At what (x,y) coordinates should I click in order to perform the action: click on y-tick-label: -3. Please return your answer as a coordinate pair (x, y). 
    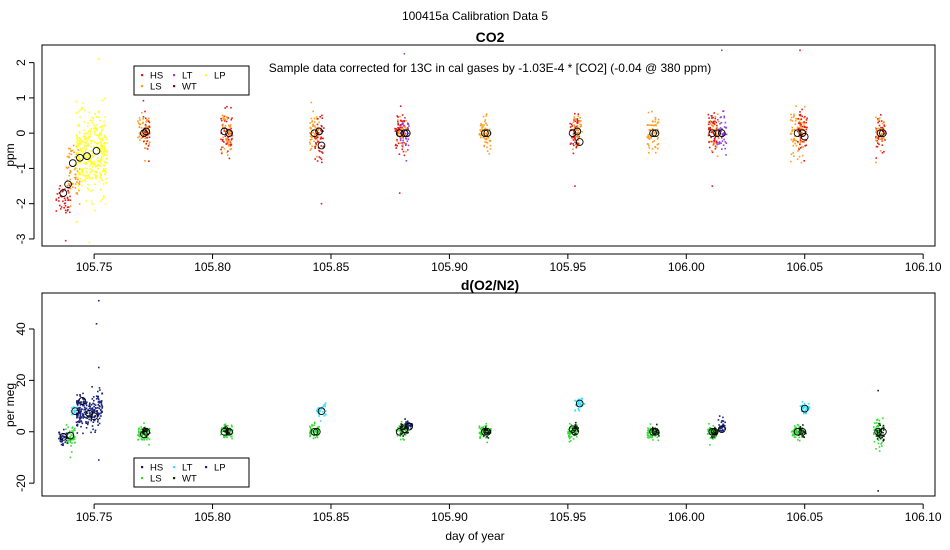
    Looking at the image, I should click on (21, 238).